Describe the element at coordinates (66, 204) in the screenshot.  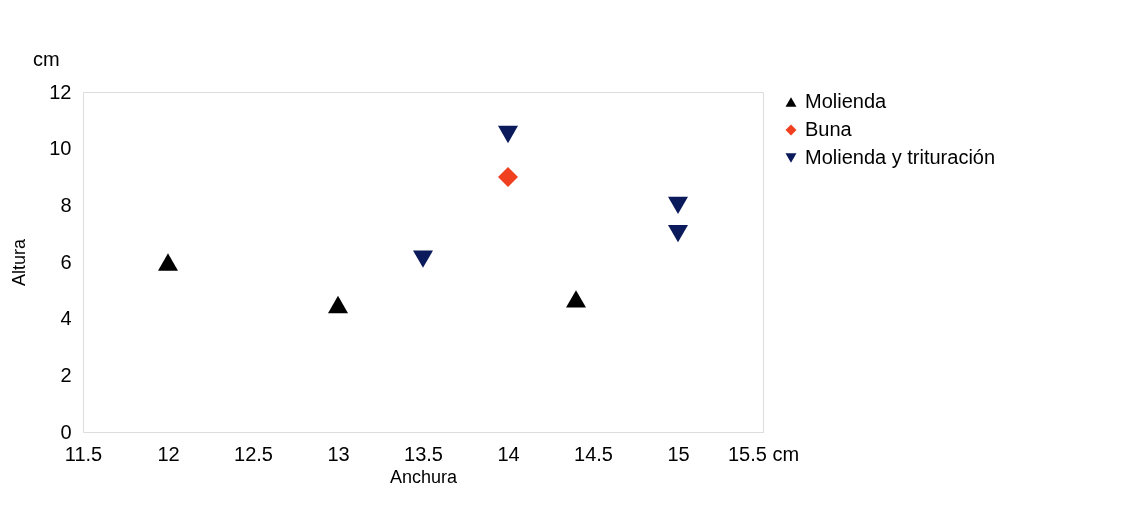
I see `y-tick-label: 8` at that location.